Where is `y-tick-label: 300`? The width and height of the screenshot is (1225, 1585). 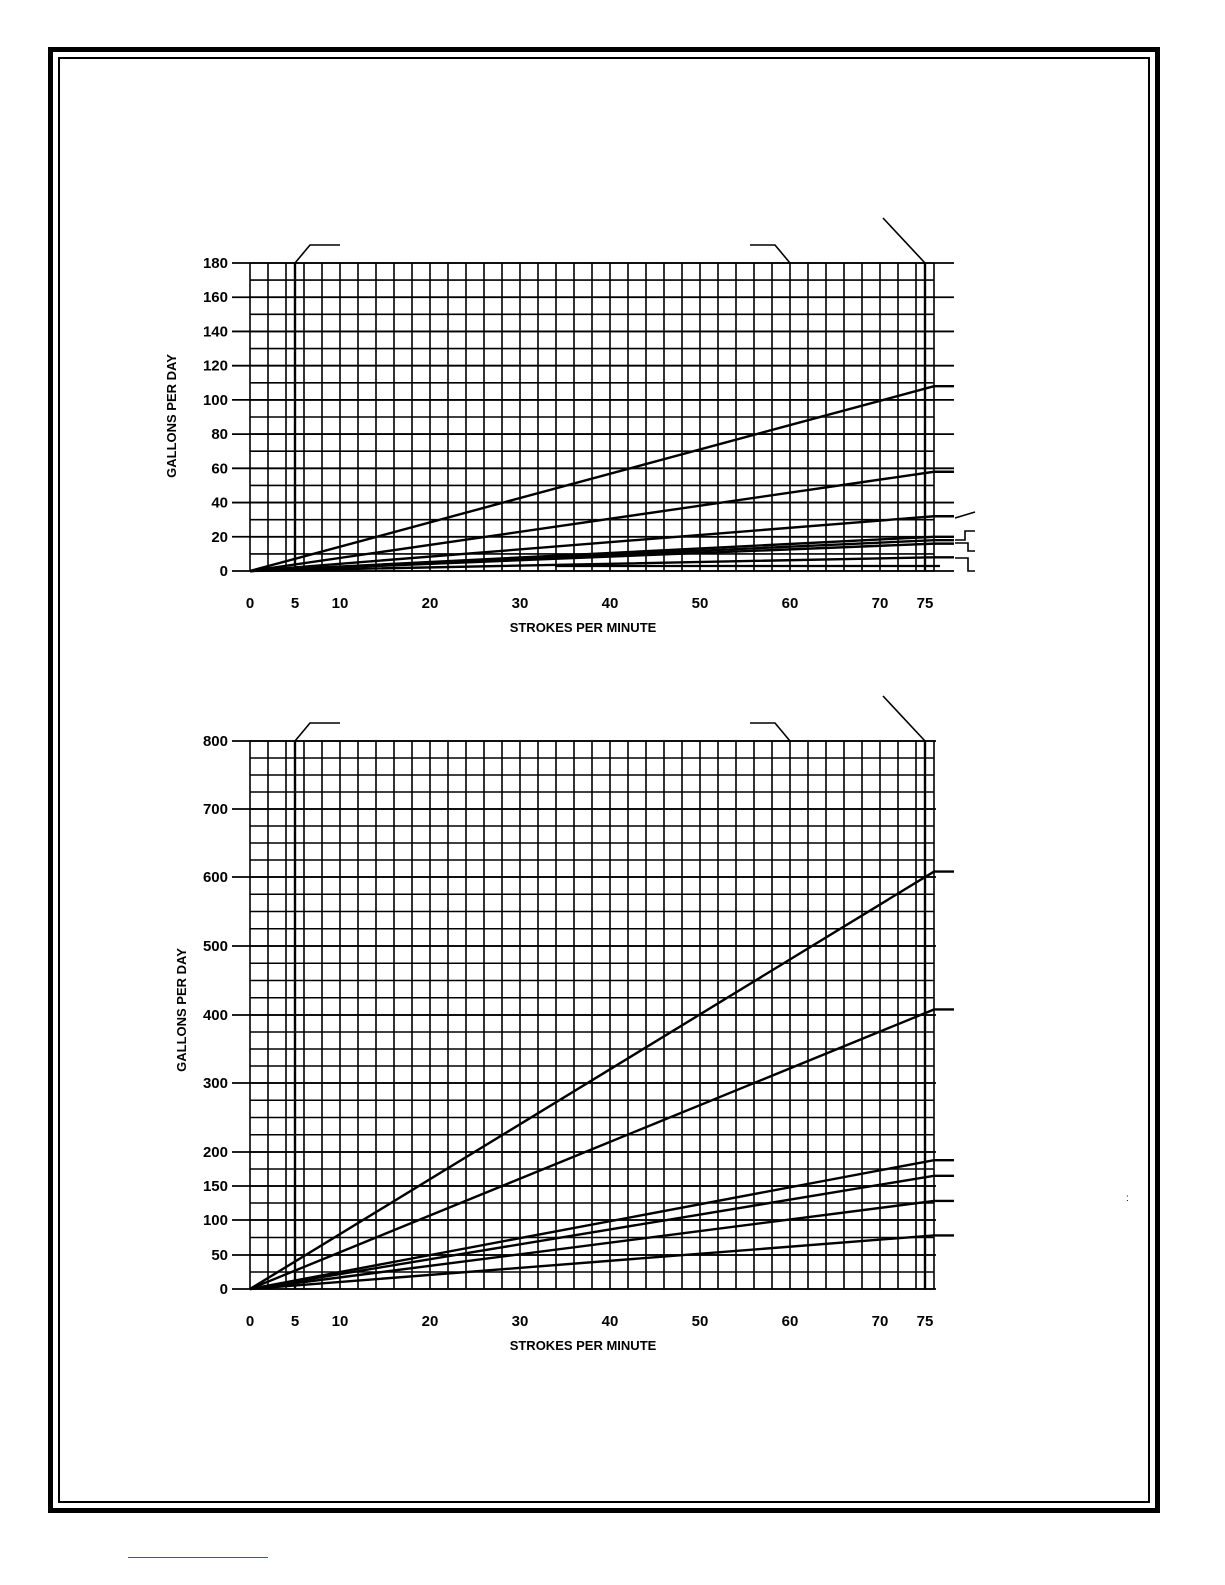
y-tick-label: 300 is located at coordinates (215, 1083).